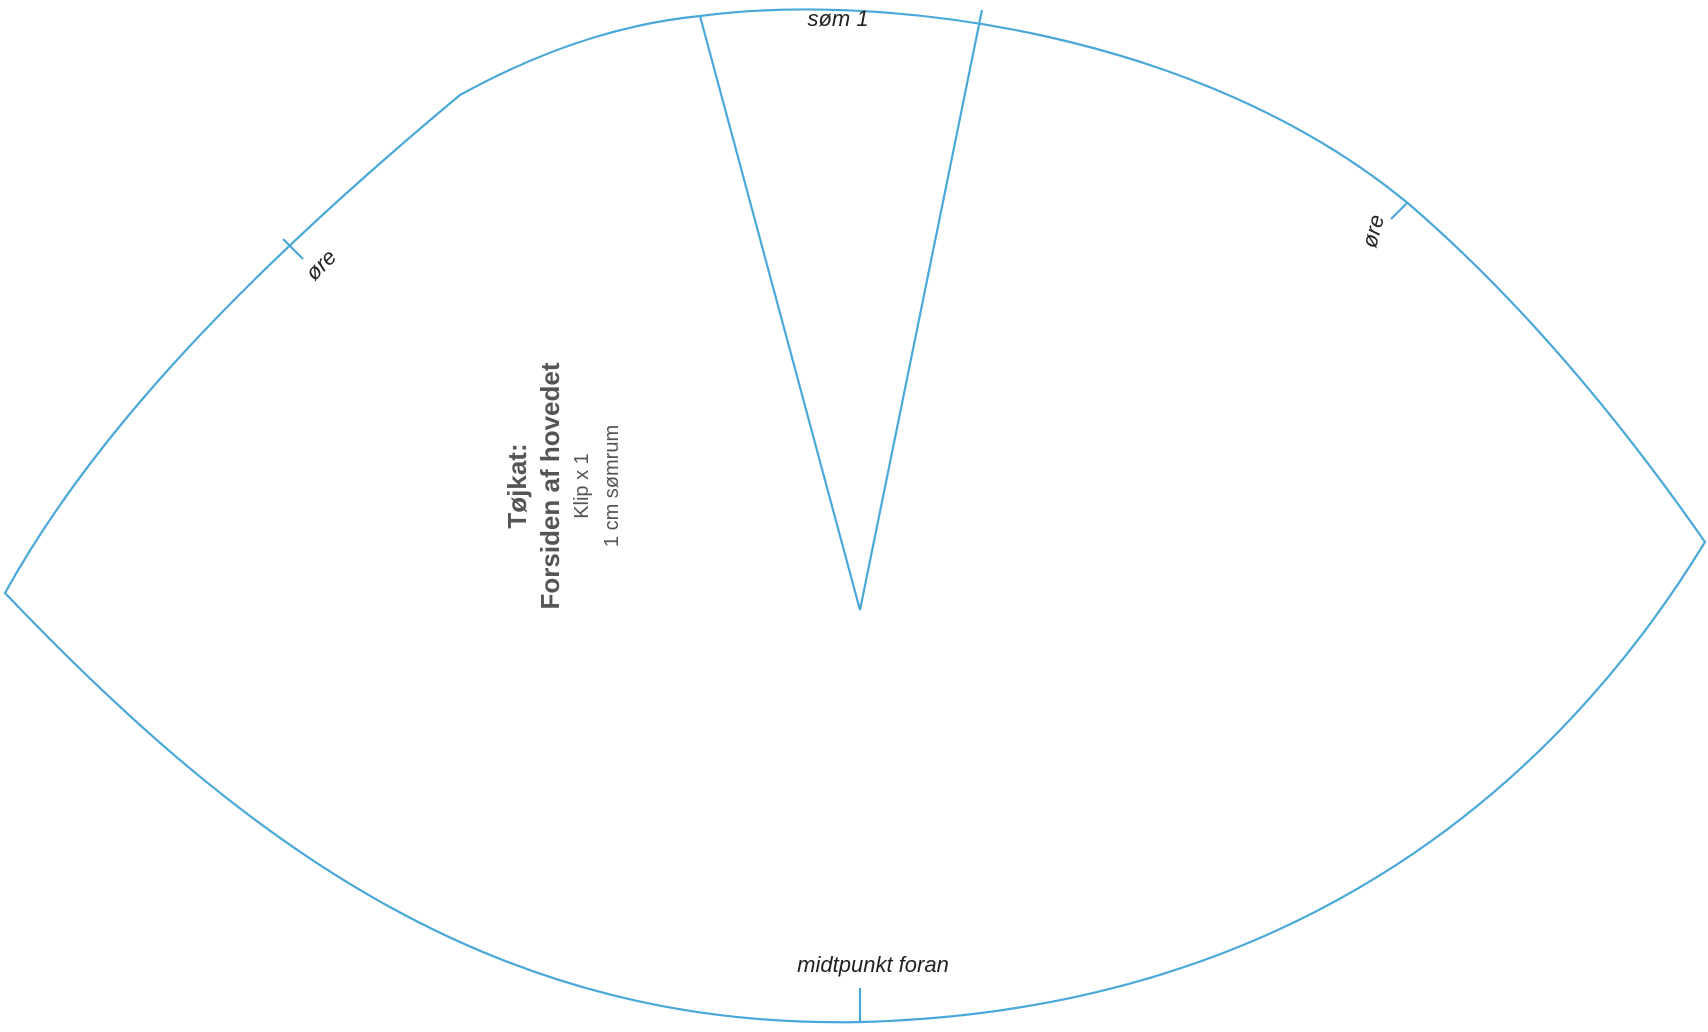 This screenshot has width=1708, height=1032. Describe the element at coordinates (873, 964) in the screenshot. I see `center-front-label: midtpunkt foran` at that location.